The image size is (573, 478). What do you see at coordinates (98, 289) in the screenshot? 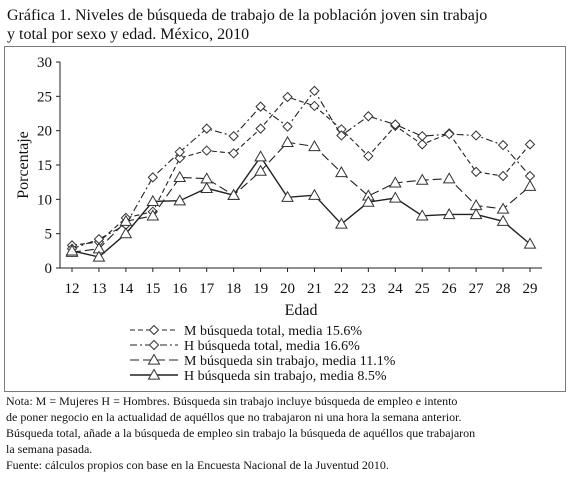
I see `x-tick-label: 13` at bounding box center [98, 289].